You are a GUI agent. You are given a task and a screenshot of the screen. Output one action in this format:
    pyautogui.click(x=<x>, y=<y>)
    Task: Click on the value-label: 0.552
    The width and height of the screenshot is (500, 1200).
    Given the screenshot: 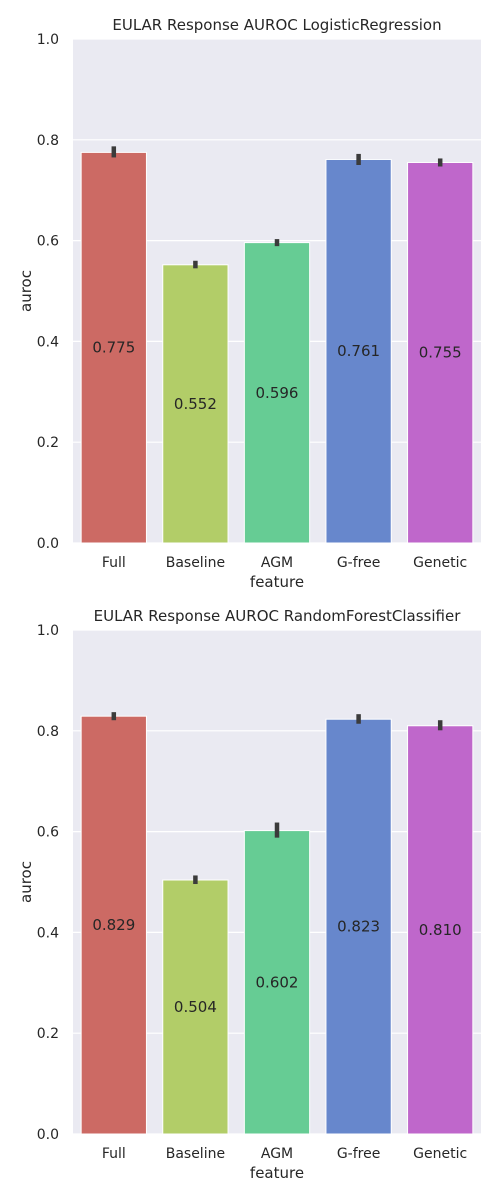 What is the action you would take?
    pyautogui.click(x=195, y=404)
    